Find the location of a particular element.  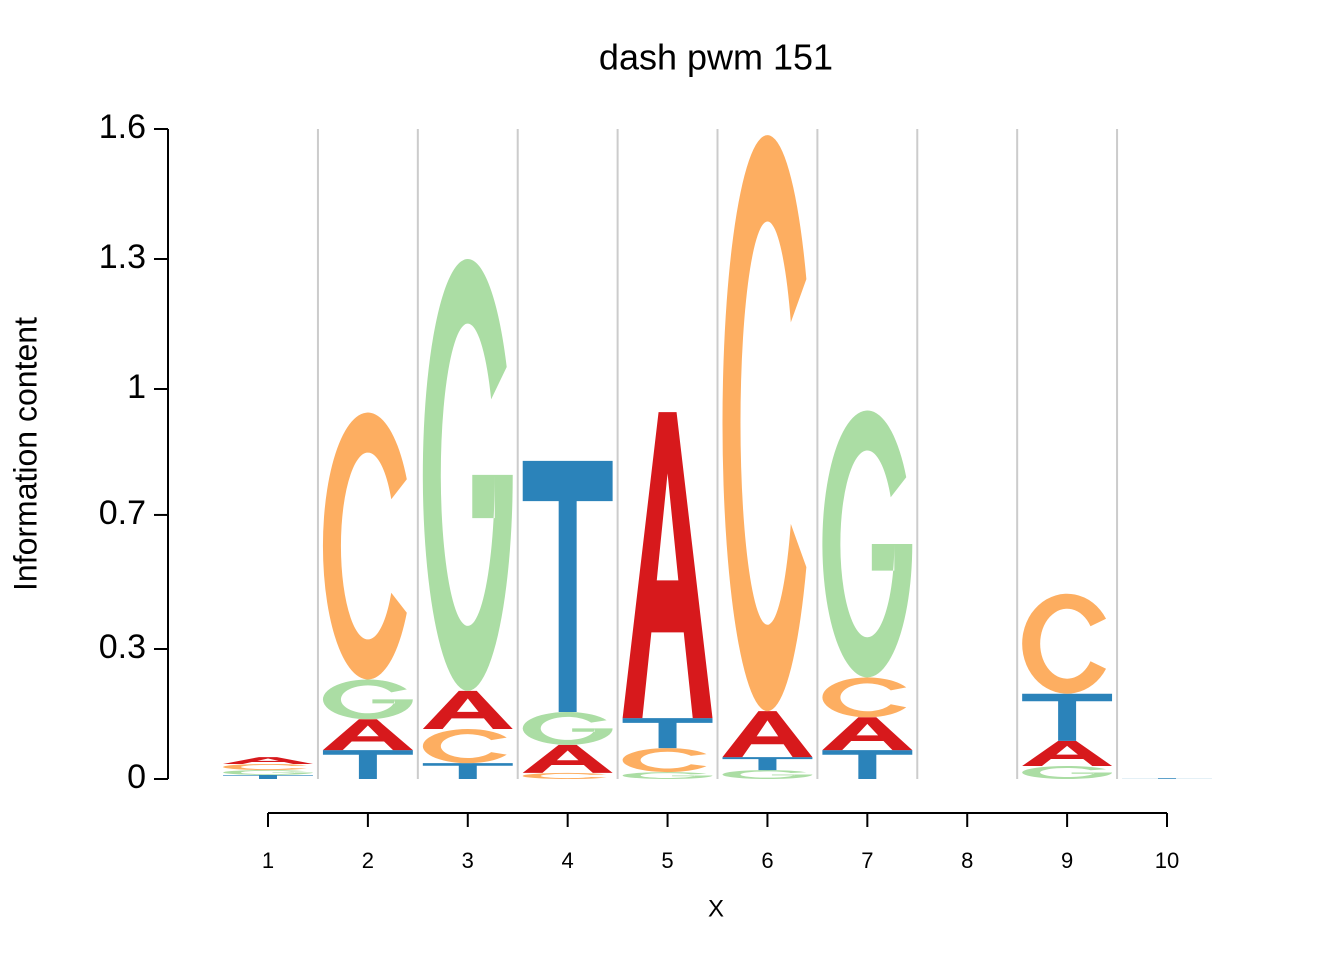

x-tick-label: 4 is located at coordinates (568, 860).